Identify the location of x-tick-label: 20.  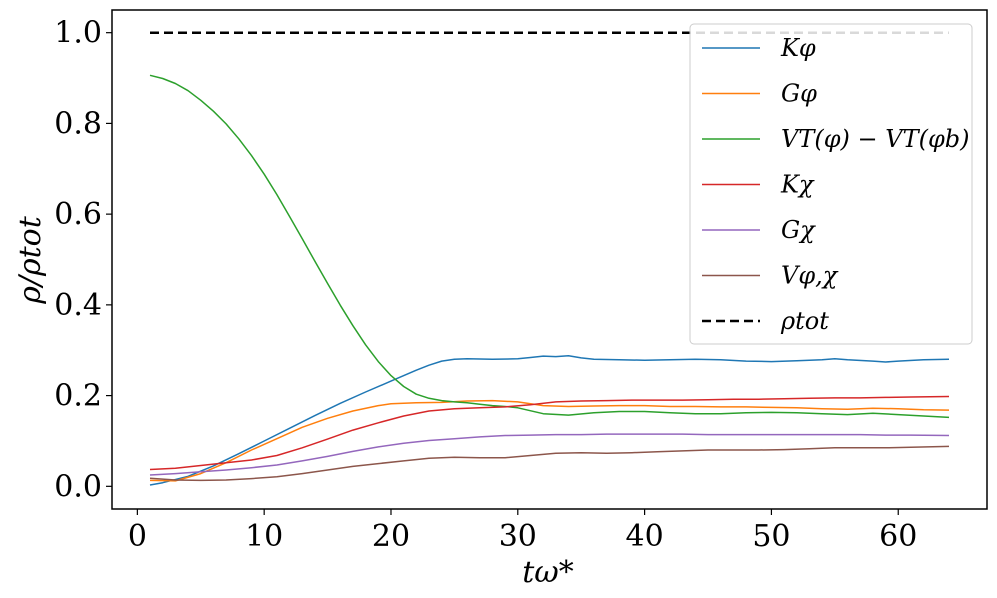
(391, 536).